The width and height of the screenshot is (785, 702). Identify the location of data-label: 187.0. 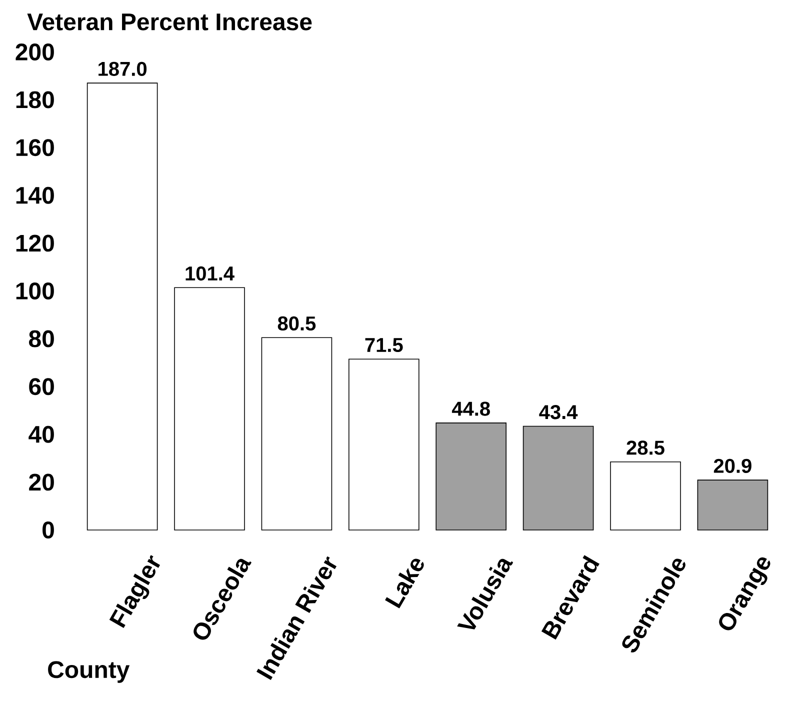
(122, 69).